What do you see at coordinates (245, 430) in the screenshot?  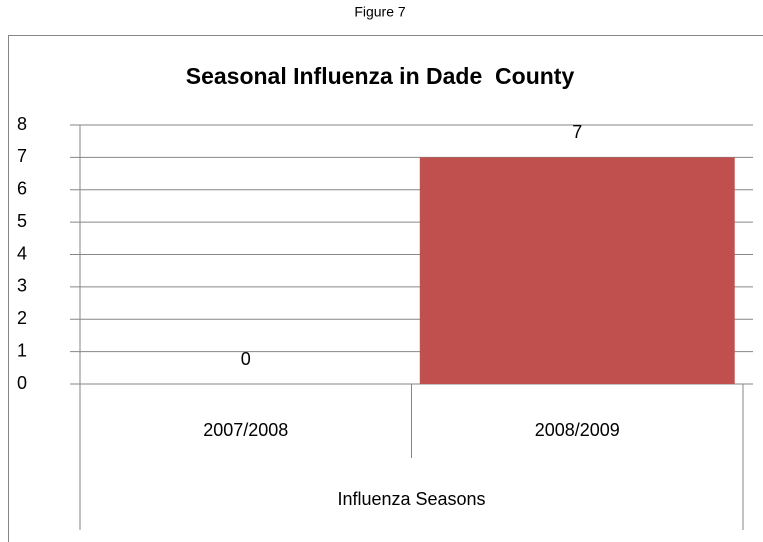 I see `x-tick-label: 2007/2008` at bounding box center [245, 430].